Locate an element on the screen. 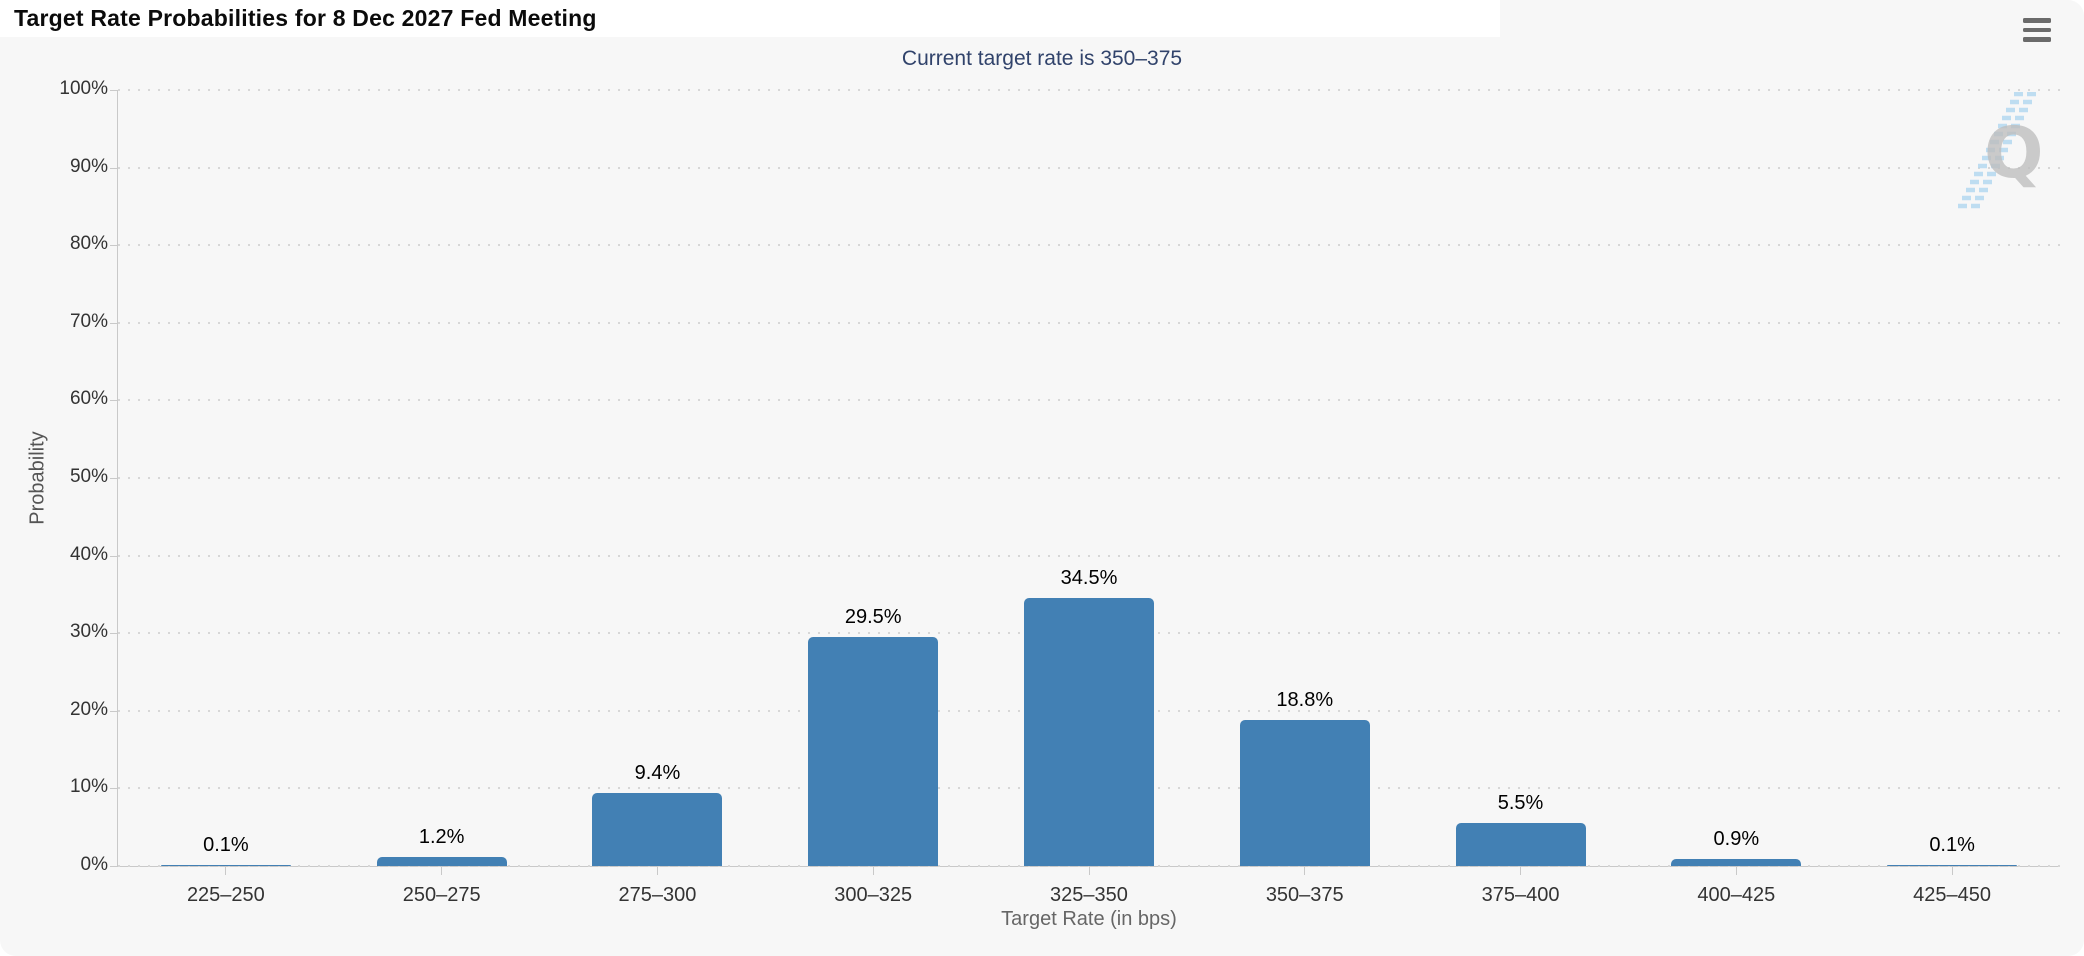 This screenshot has height=956, width=2084. x-category-label: 375–400 is located at coordinates (1520, 895).